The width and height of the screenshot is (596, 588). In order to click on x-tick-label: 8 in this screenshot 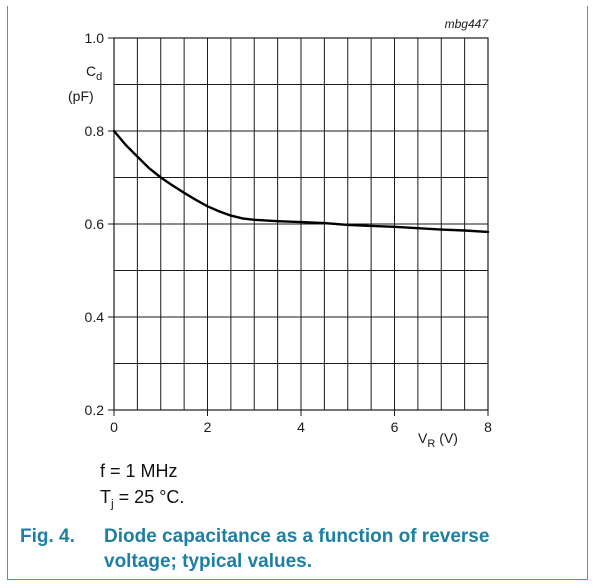, I will do `click(488, 427)`.